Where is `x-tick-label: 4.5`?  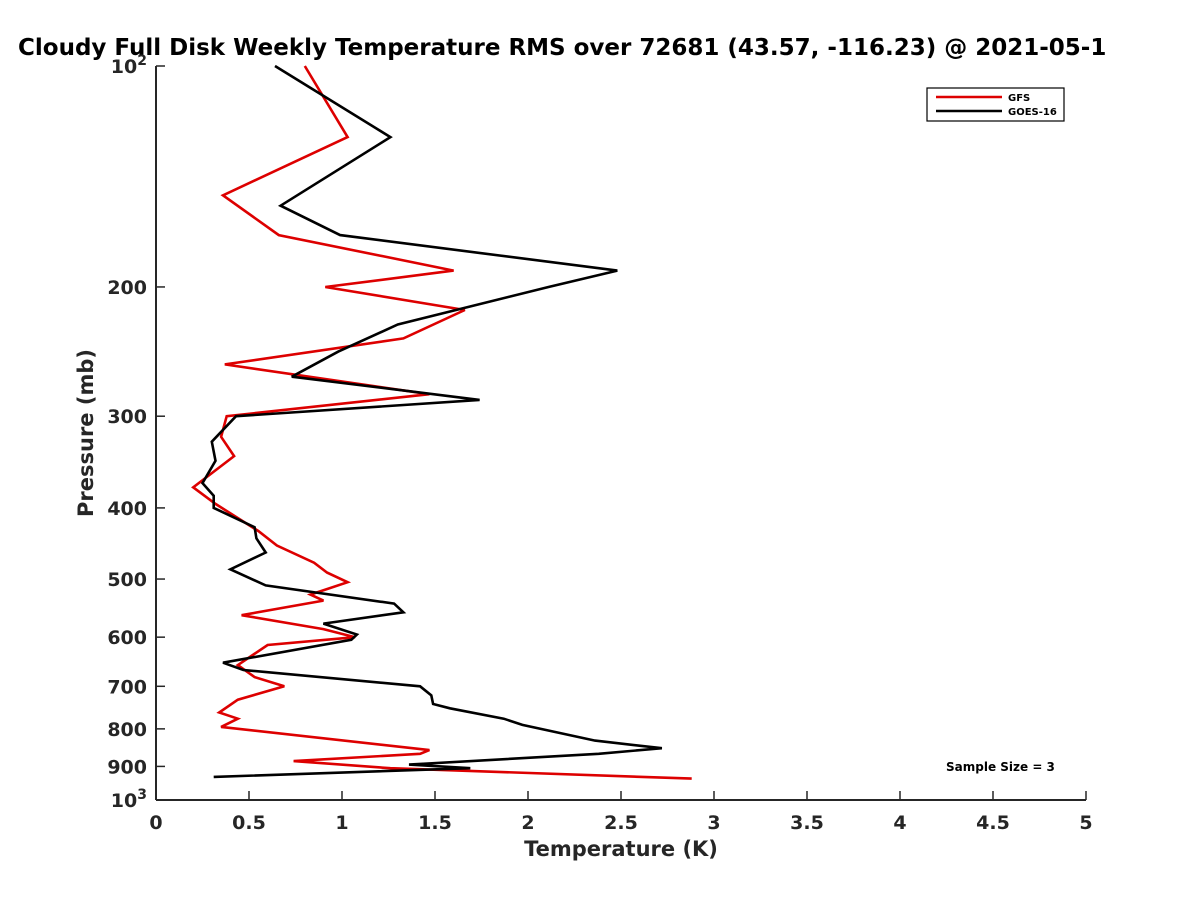
x-tick-label: 4.5 is located at coordinates (993, 823).